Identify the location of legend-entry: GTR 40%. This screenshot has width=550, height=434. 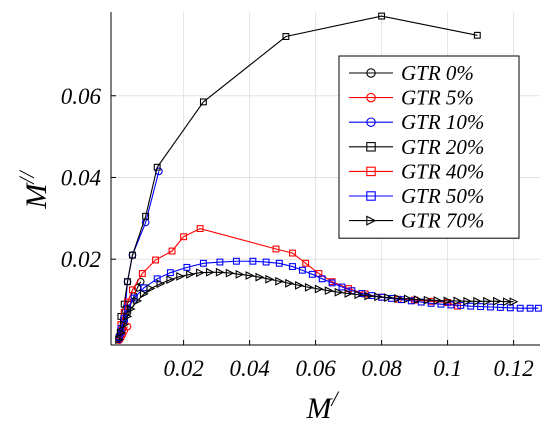
(416, 171).